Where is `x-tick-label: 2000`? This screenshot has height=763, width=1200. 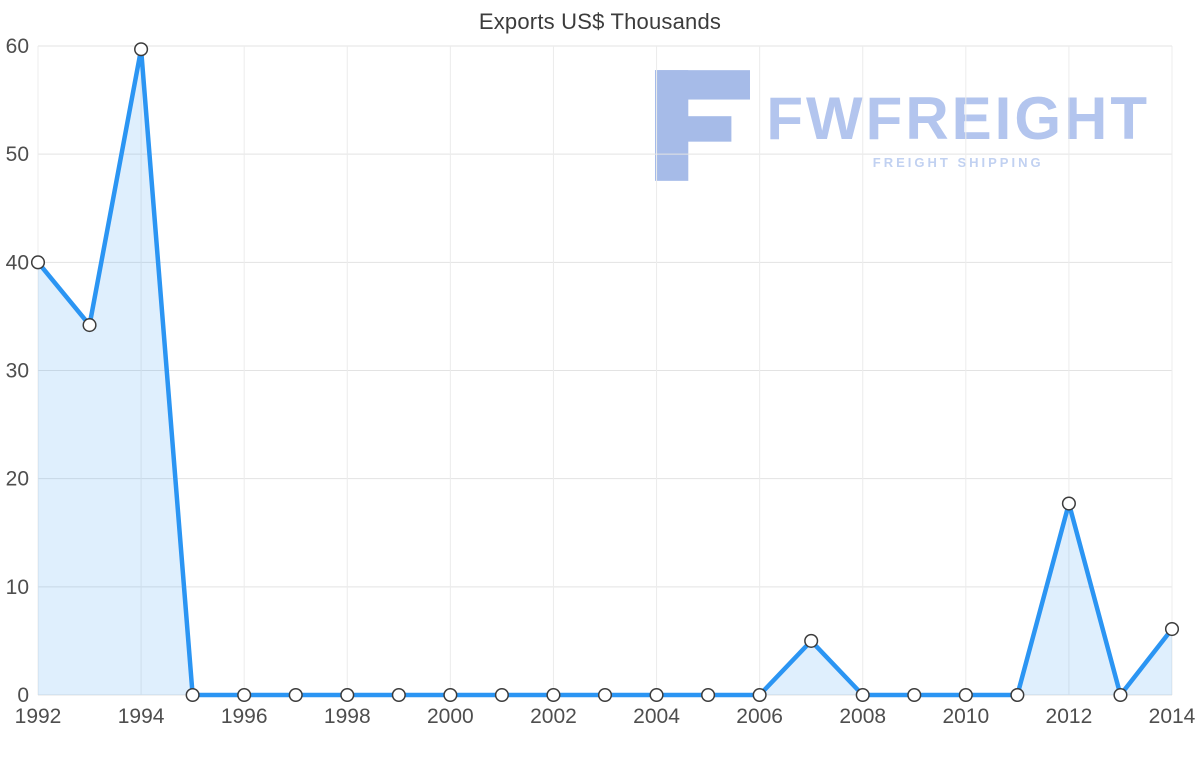
x-tick-label: 2000 is located at coordinates (450, 716).